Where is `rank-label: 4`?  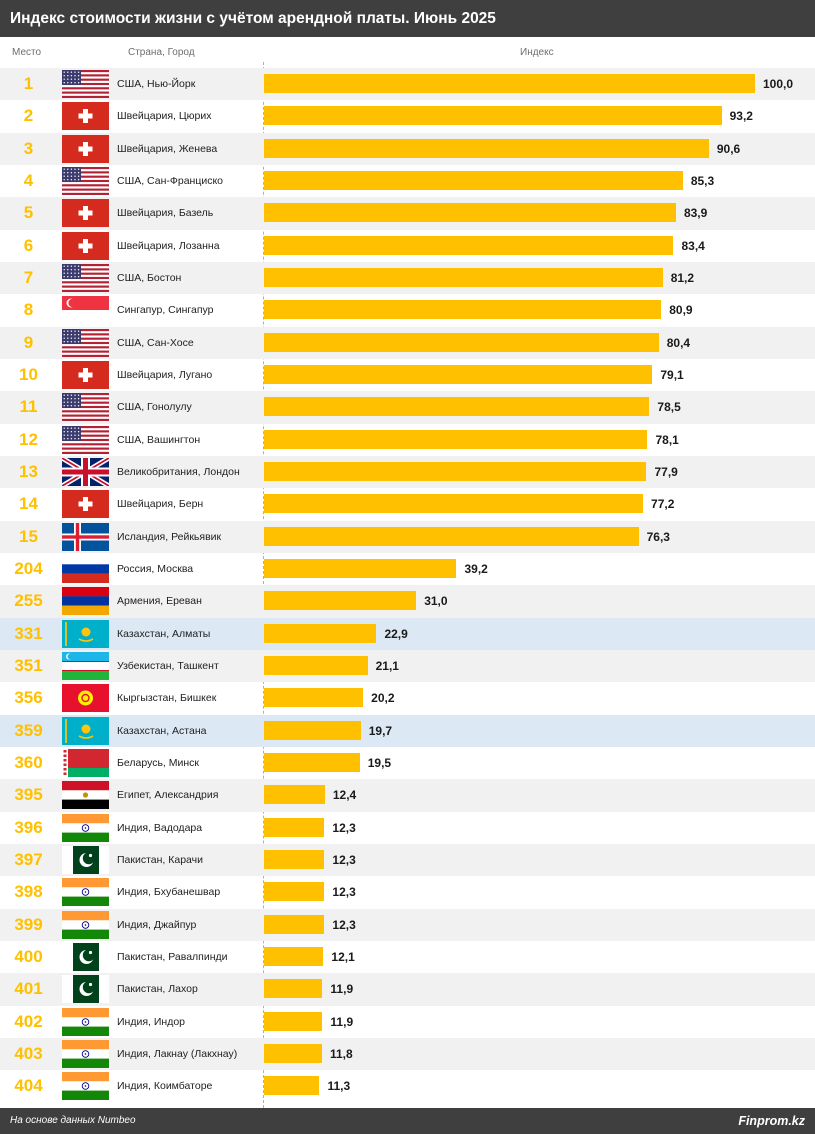 rank-label: 4 is located at coordinates (28, 180).